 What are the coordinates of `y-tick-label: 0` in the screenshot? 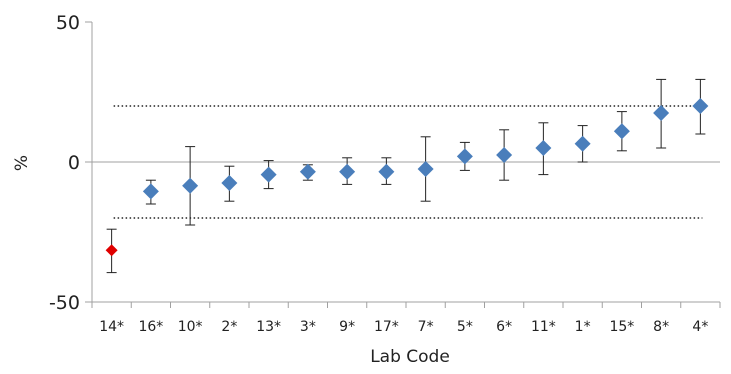 It's located at (74, 163).